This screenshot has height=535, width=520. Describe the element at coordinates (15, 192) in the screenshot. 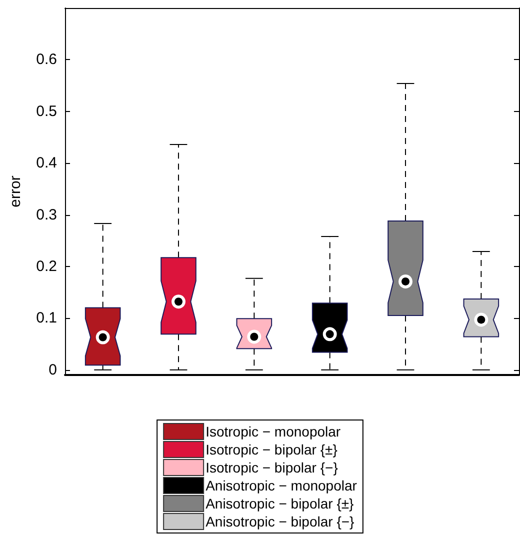

I see `y-axis-title: error` at that location.